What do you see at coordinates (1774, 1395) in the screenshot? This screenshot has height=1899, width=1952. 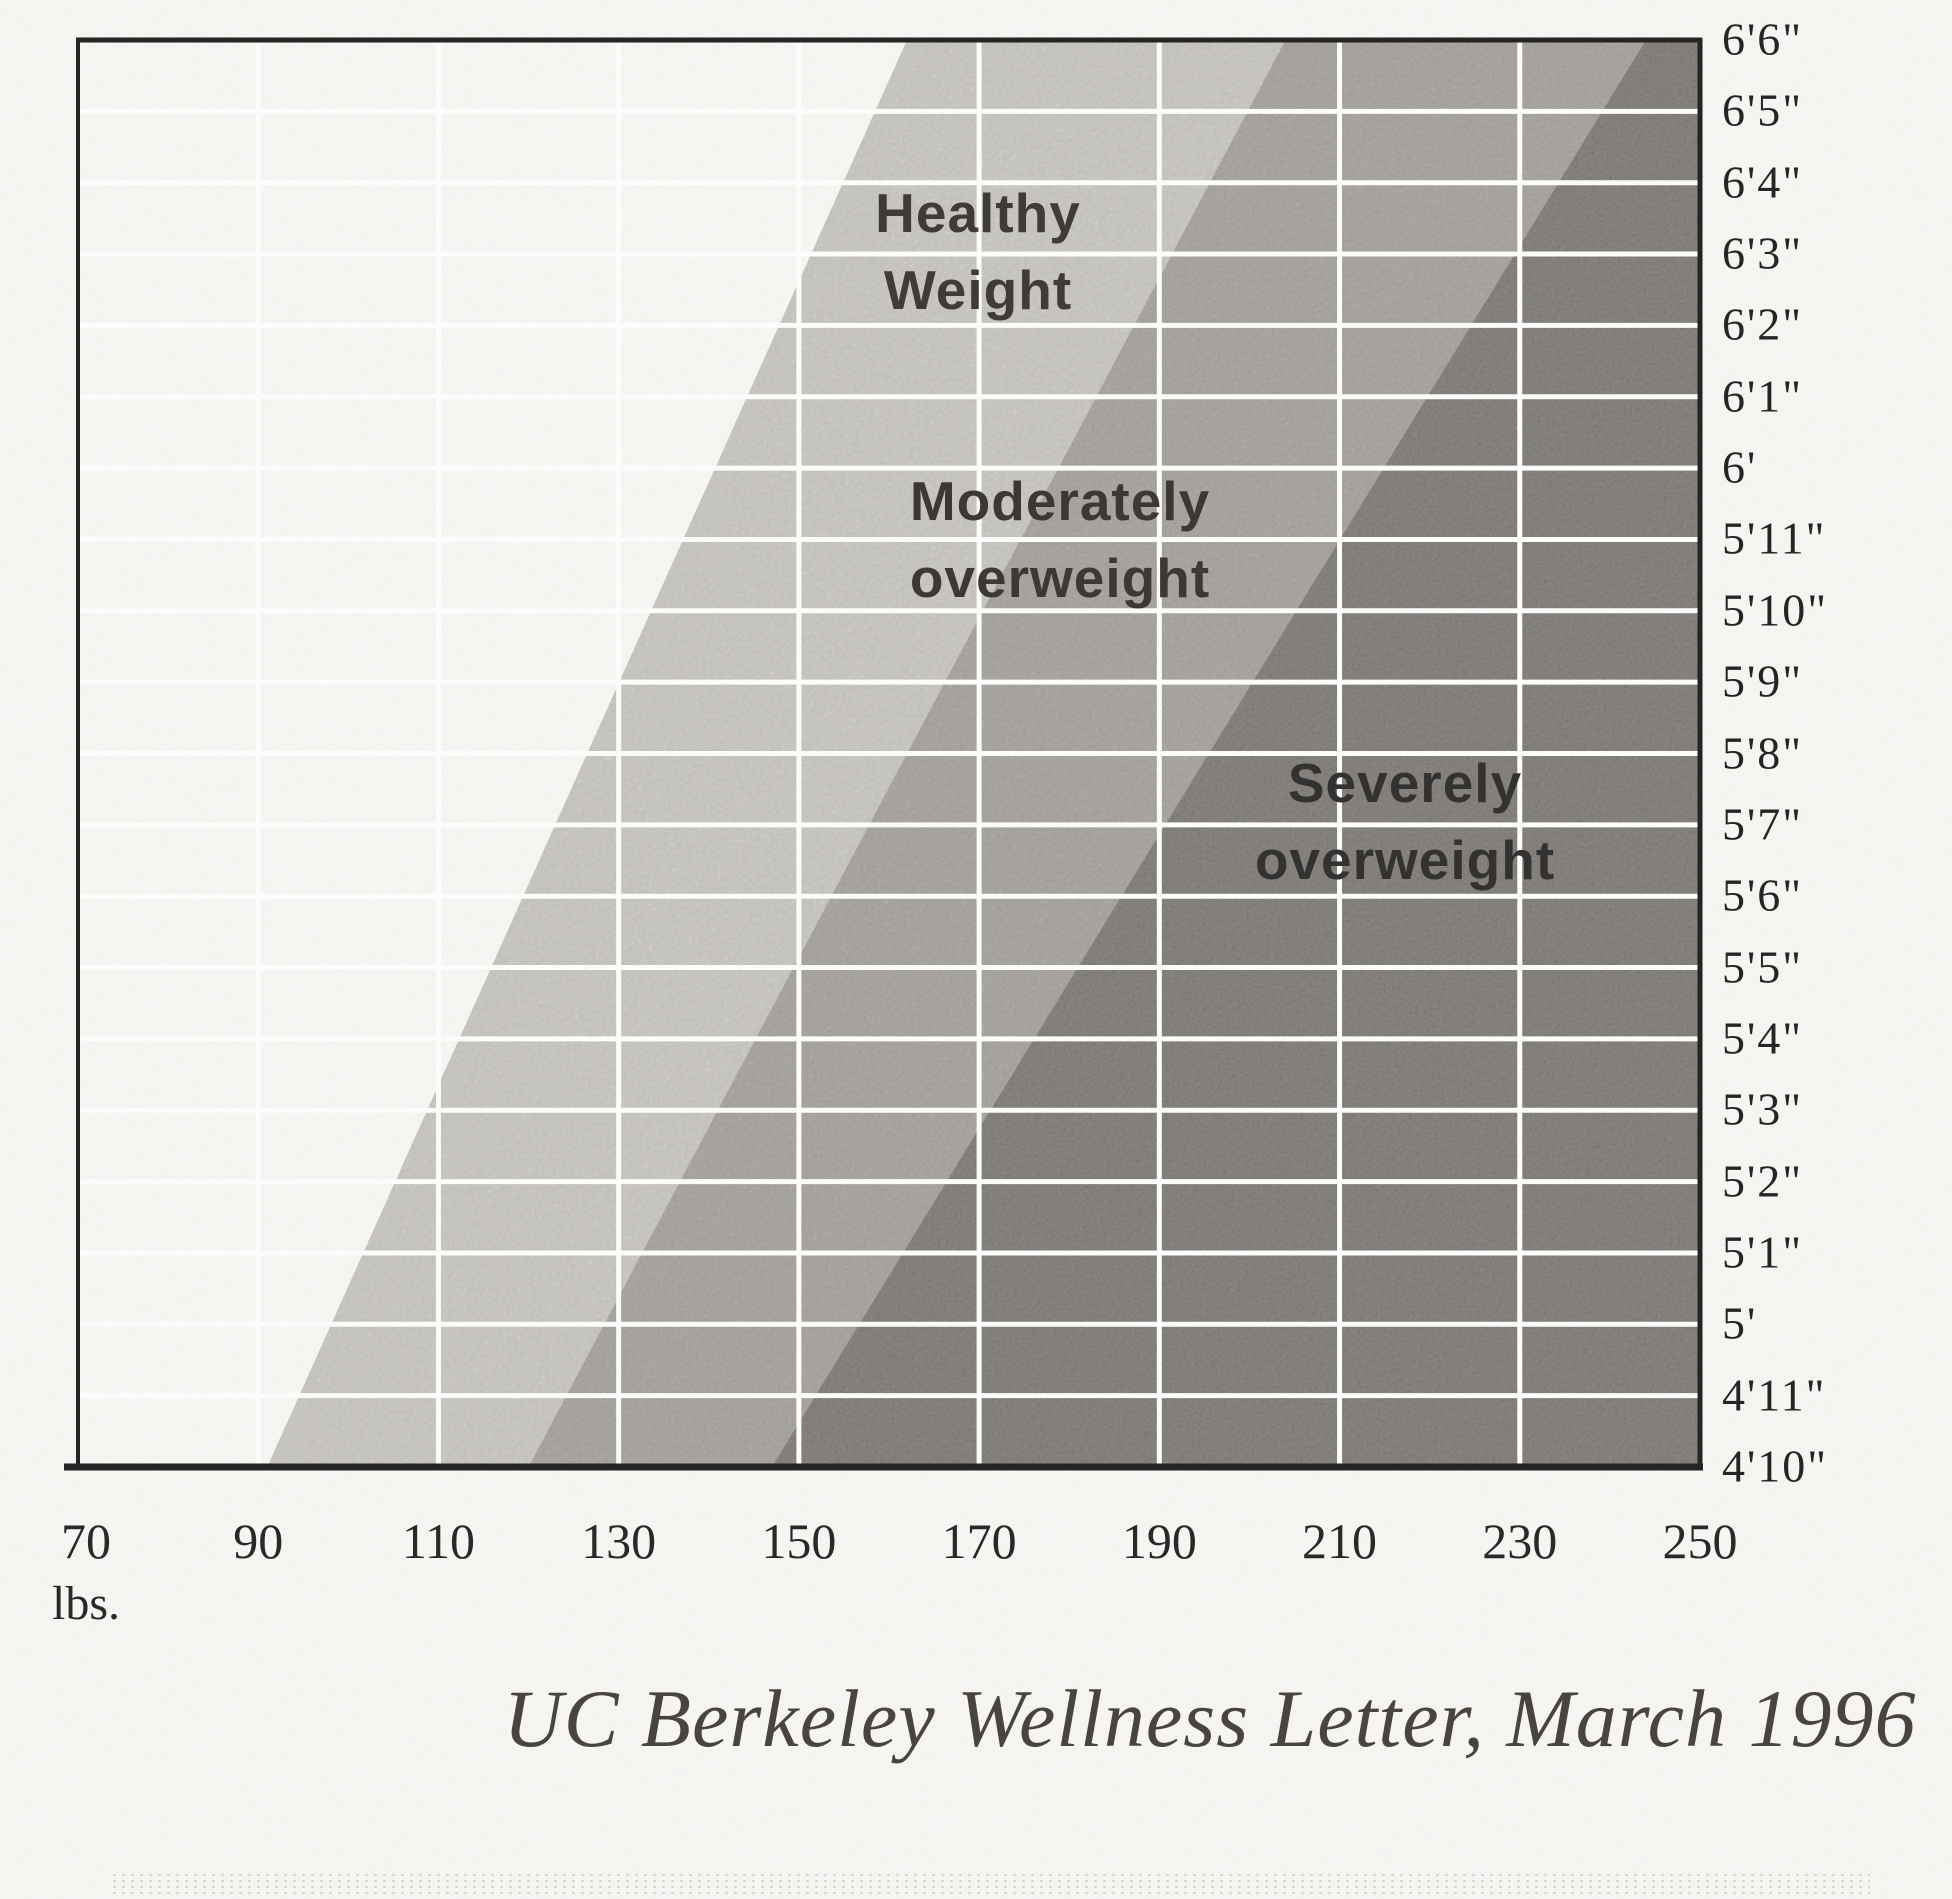 I see `y-axis-tick-label: 4'11"` at bounding box center [1774, 1395].